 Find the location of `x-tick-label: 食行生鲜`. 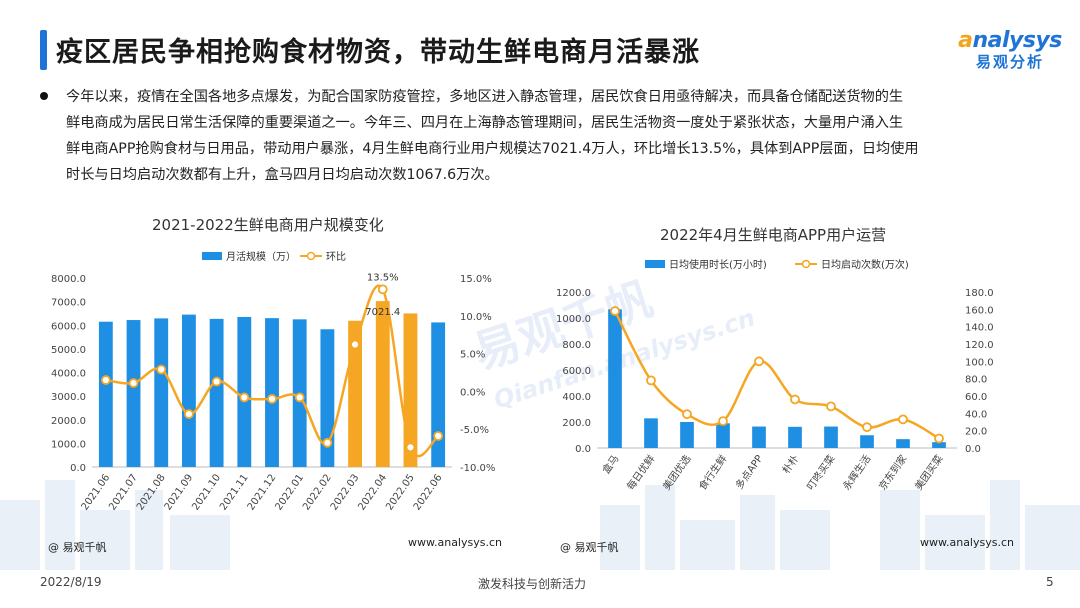

x-tick-label: 食行生鲜 is located at coordinates (713, 472).